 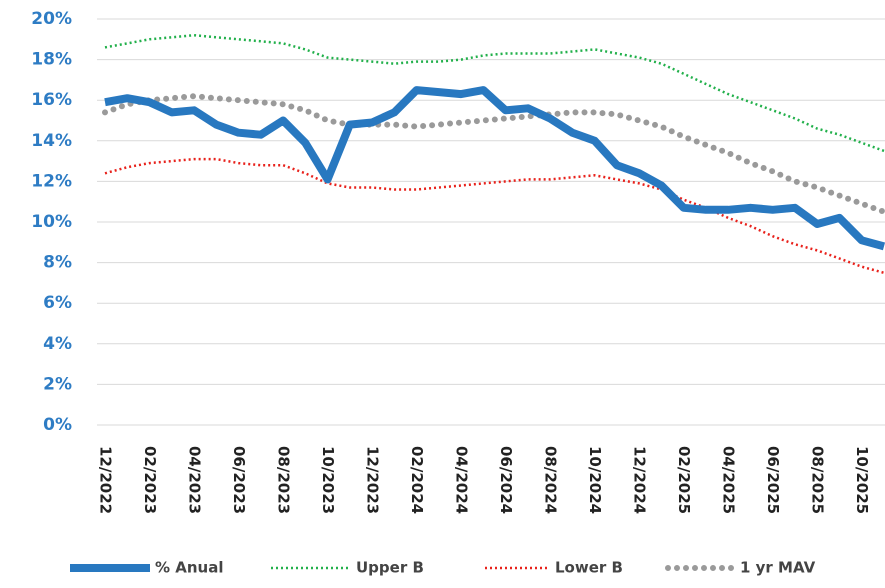 I want to click on x-tick-label: 02/2023, so click(x=150, y=480).